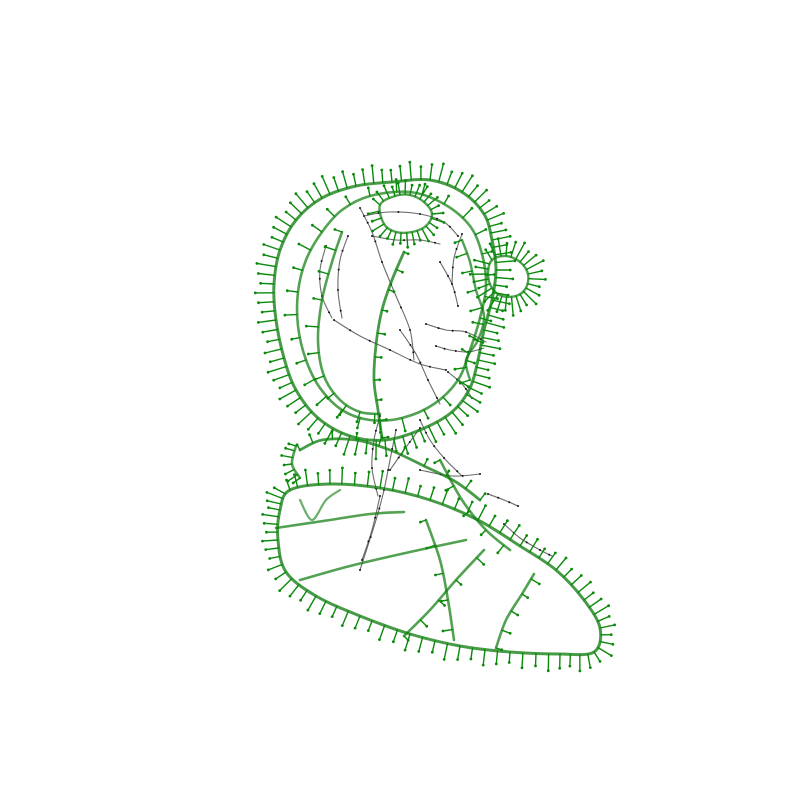 Image resolution: width=800 pixels, height=800 pixels. I want to click on bun-normal-tick, so click(499, 247).